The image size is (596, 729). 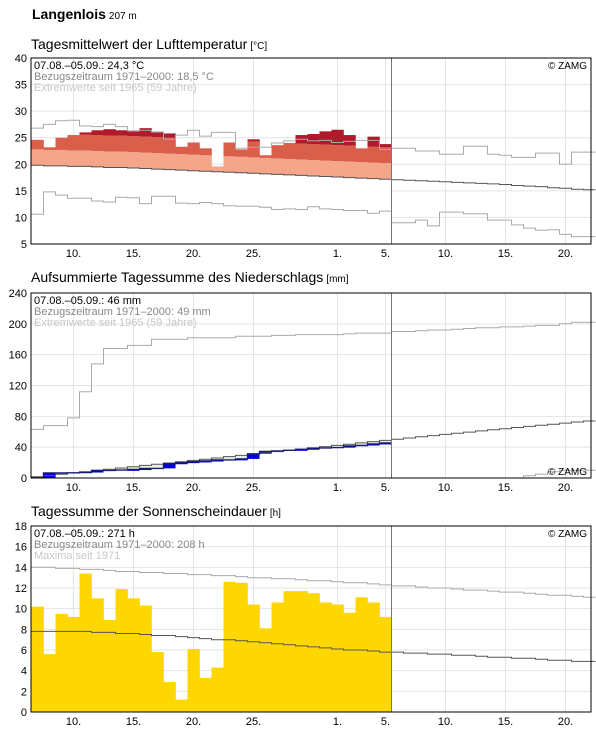 I want to click on info-reference-value: Bezugszeitraum 1971–2000: 208 h, so click(x=119, y=545).